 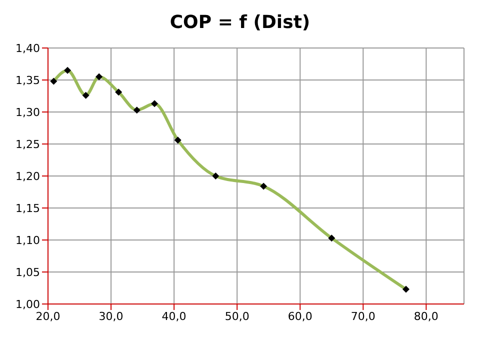 What do you see at coordinates (48, 316) in the screenshot?
I see `x-tick-label: 20,0` at bounding box center [48, 316].